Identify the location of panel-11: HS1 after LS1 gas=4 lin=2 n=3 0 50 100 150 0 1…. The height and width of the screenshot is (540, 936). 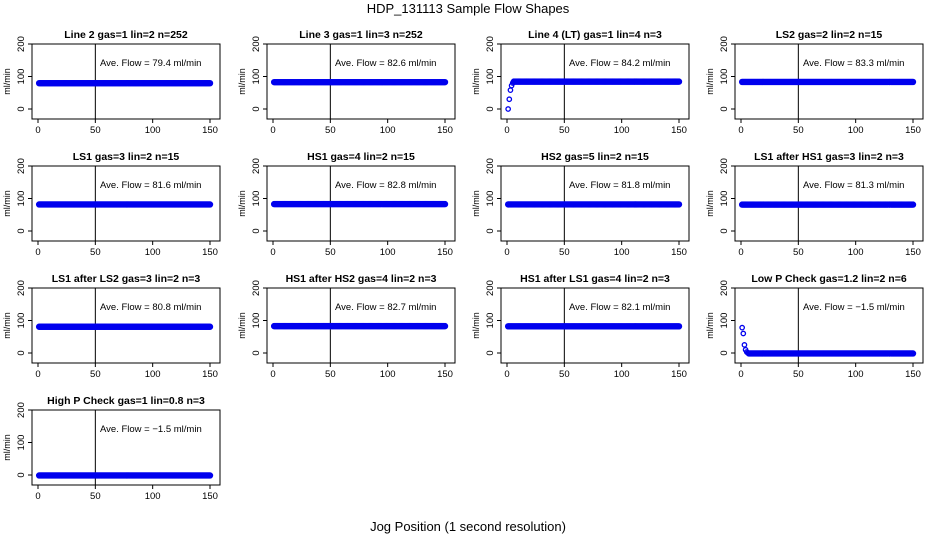
(580, 326).